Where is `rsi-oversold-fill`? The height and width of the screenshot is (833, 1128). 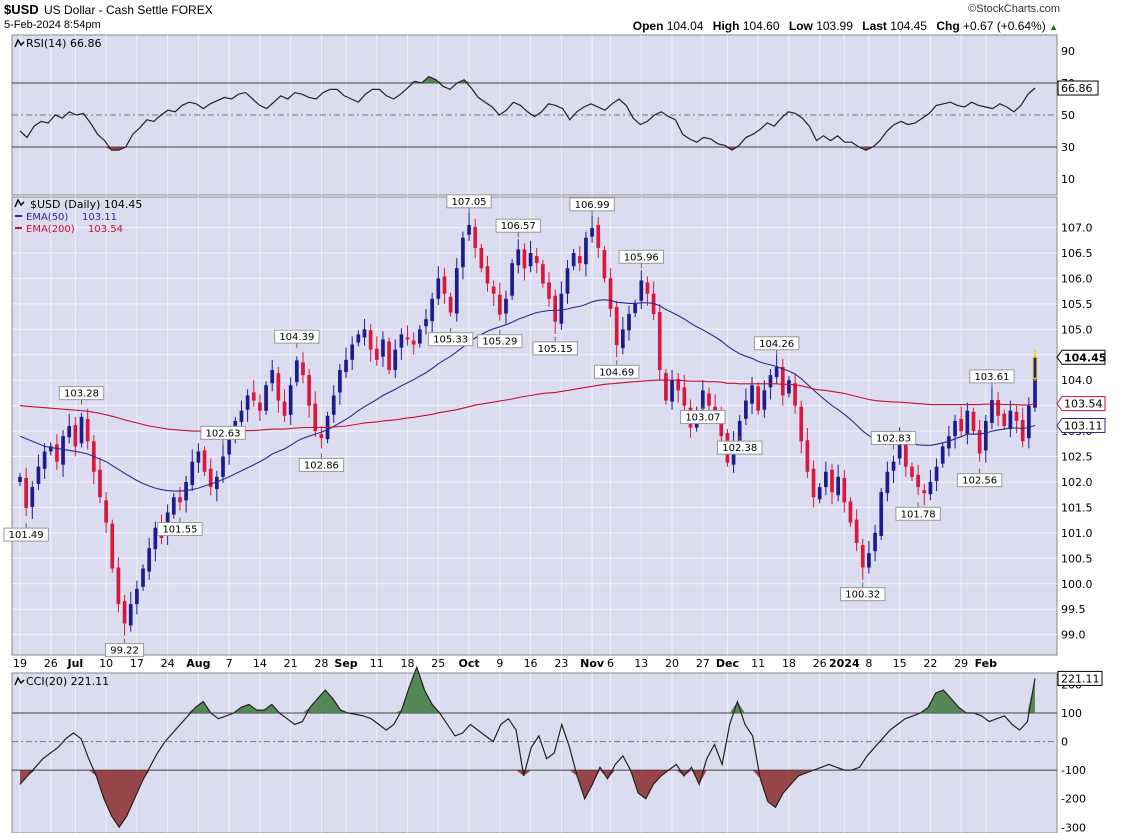
rsi-oversold-fill is located at coordinates (527, 149).